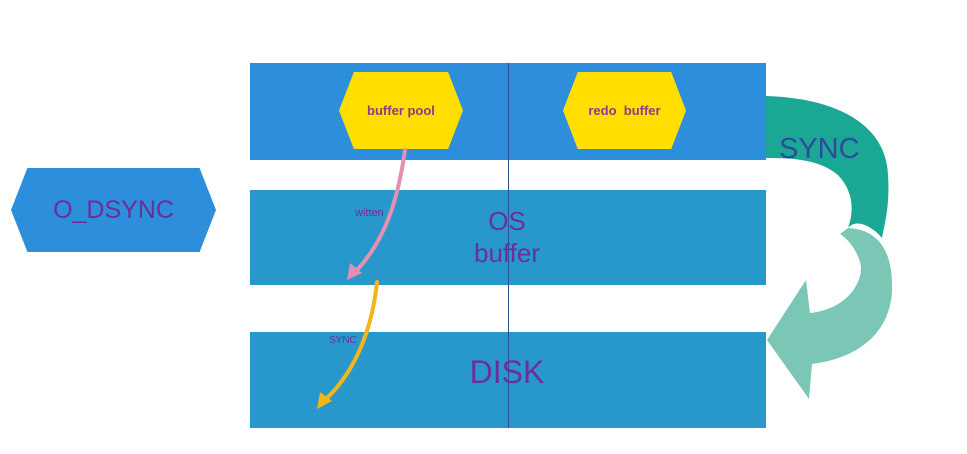 The height and width of the screenshot is (454, 967). What do you see at coordinates (369, 213) in the screenshot?
I see `written-arrow-label: witten` at bounding box center [369, 213].